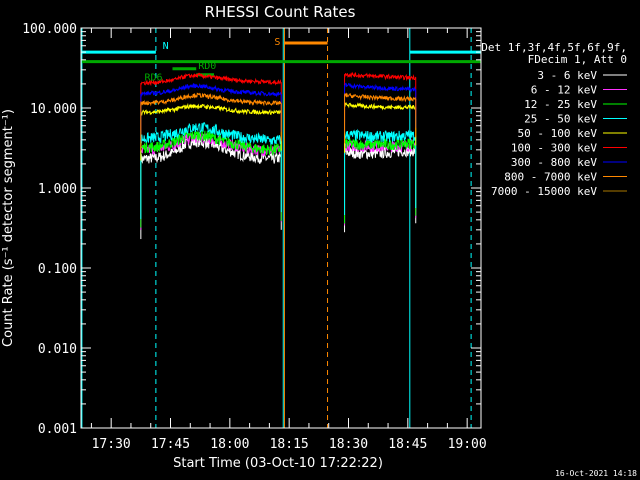  Describe the element at coordinates (57, 189) in the screenshot. I see `y-tick-label: 1.000` at that location.